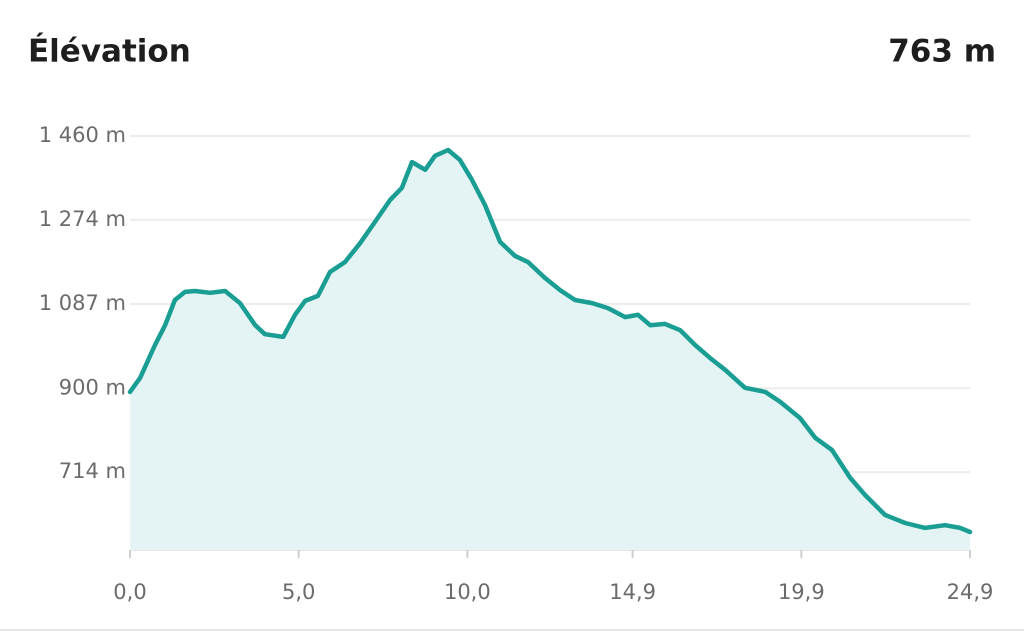 The height and width of the screenshot is (637, 1024). Describe the element at coordinates (109, 52) in the screenshot. I see `chart-title: Élévation` at that location.